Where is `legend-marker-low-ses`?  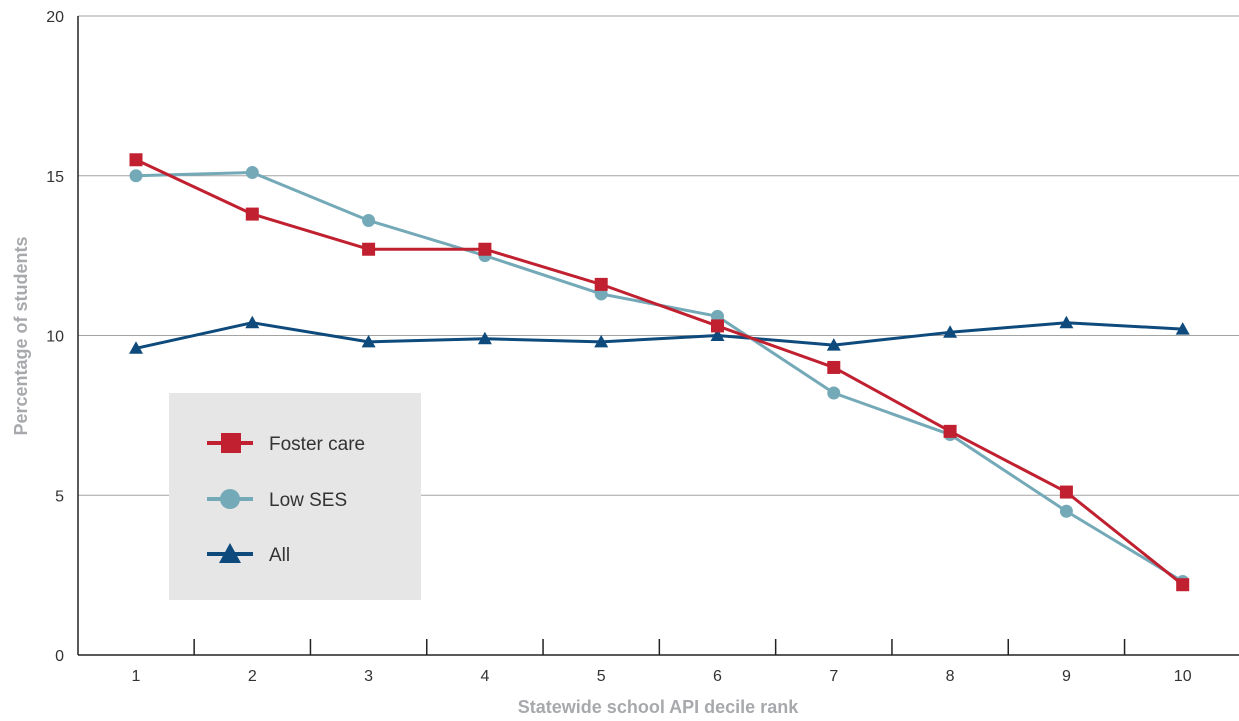 legend-marker-low-ses is located at coordinates (230, 499).